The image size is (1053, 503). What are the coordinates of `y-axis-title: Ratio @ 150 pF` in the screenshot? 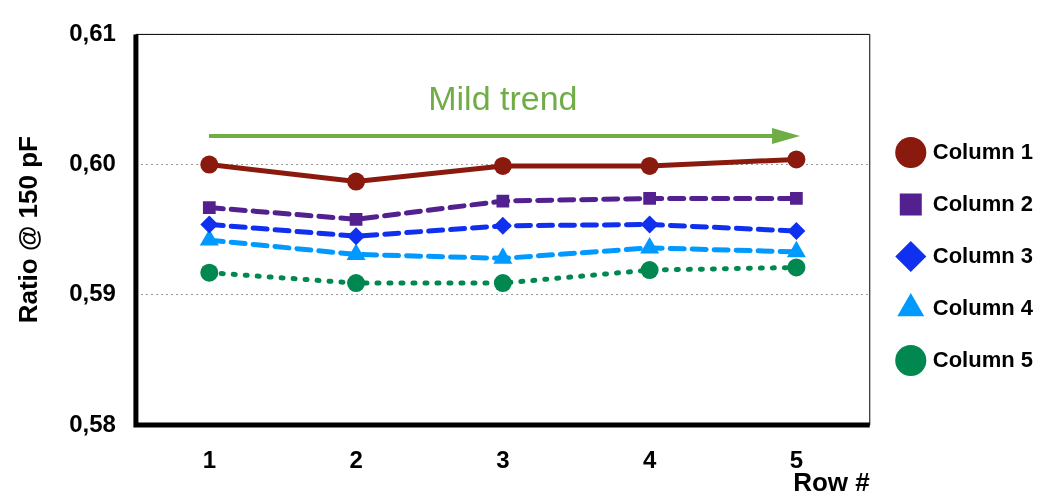 It's located at (27, 230).